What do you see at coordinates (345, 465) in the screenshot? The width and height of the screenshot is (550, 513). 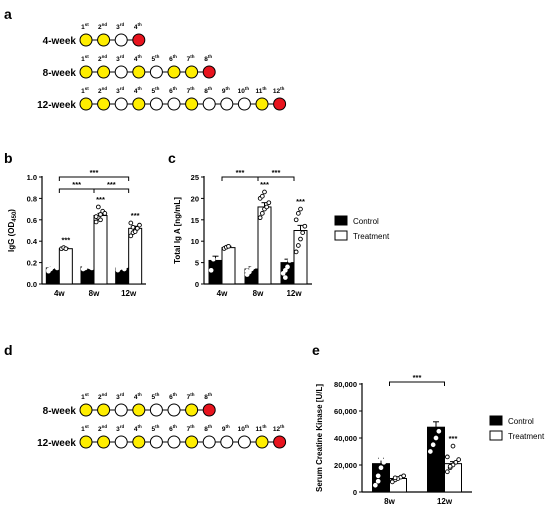 I see `y-tick-label: 20,000` at bounding box center [345, 465].